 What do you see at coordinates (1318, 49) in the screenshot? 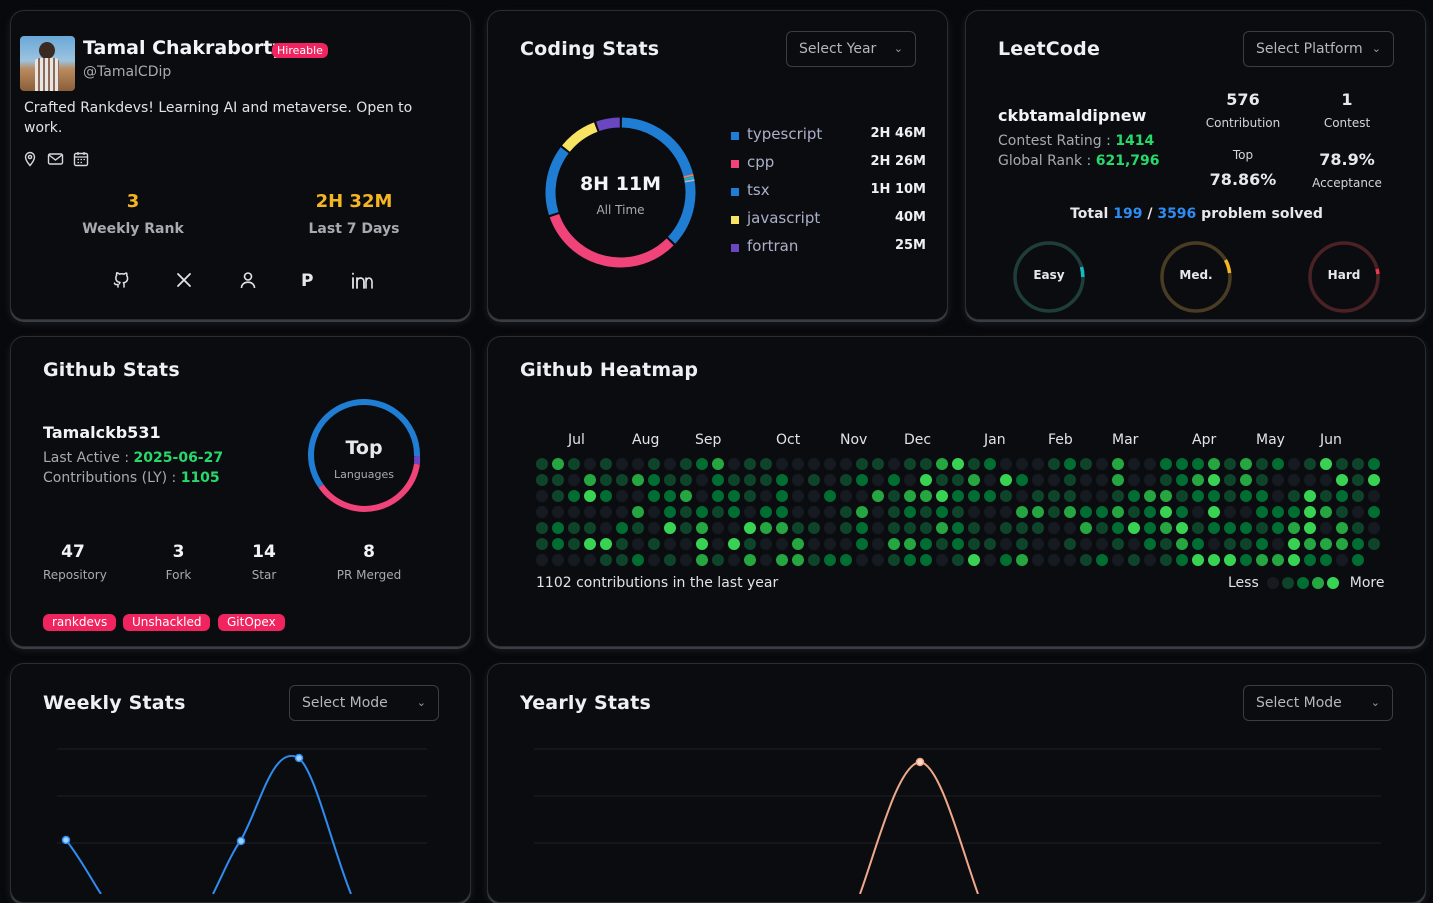
I see `select-platform-dropdown: Select Platform ⌄` at bounding box center [1318, 49].